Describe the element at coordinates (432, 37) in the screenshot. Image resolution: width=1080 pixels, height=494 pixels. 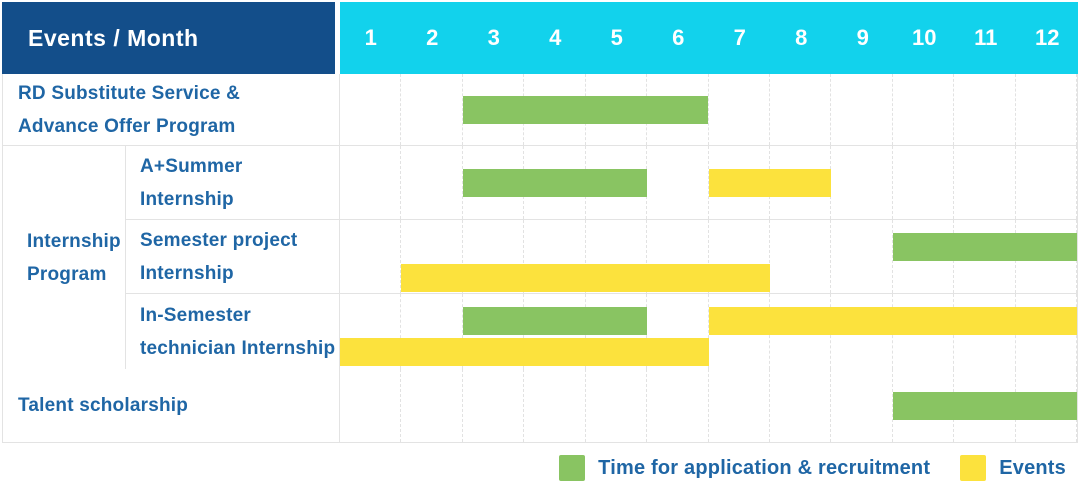
I see `month-label-2: 2` at that location.